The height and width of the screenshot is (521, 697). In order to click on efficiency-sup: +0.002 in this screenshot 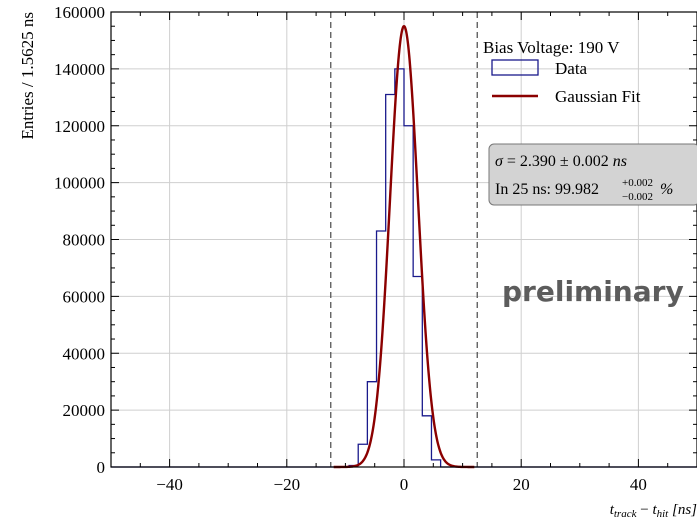, I will do `click(637, 183)`.